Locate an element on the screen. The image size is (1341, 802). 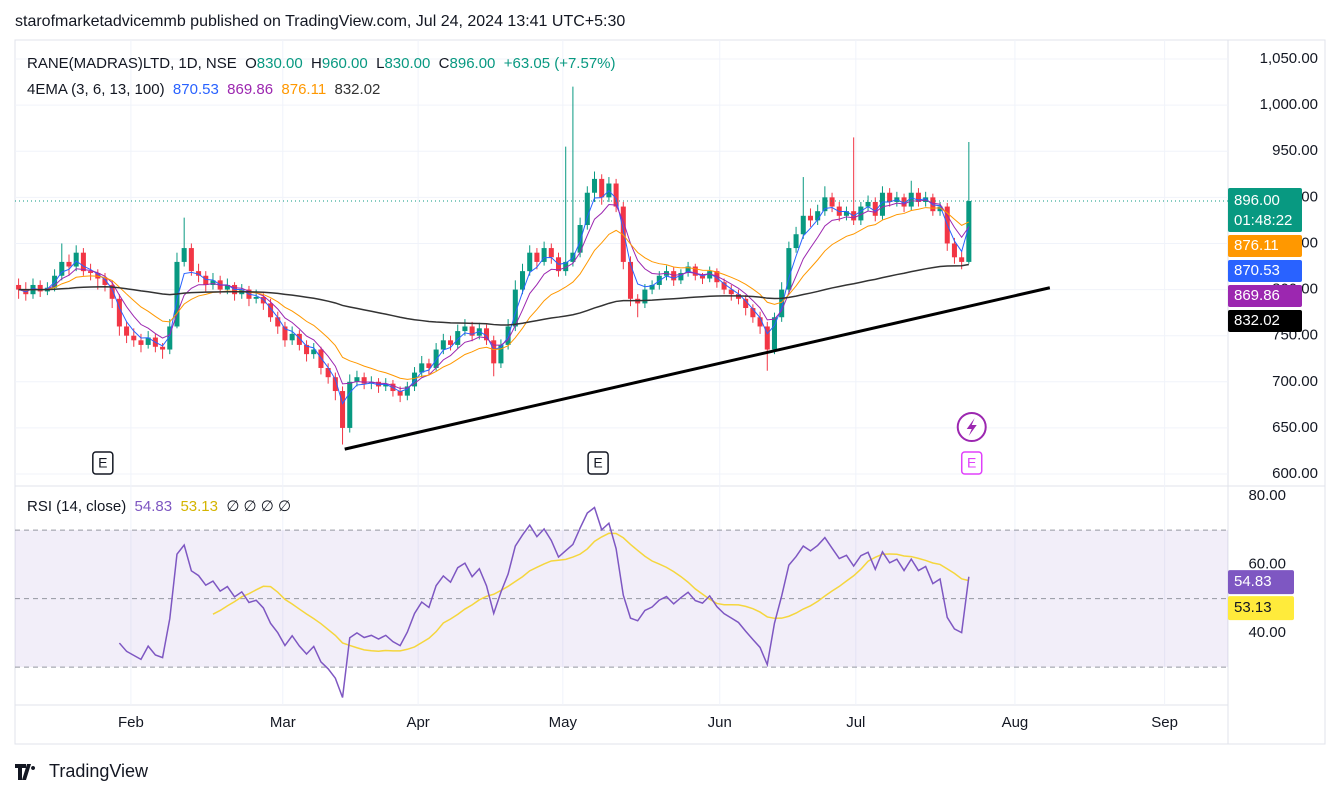
x-tick-label: Jun is located at coordinates (720, 722).